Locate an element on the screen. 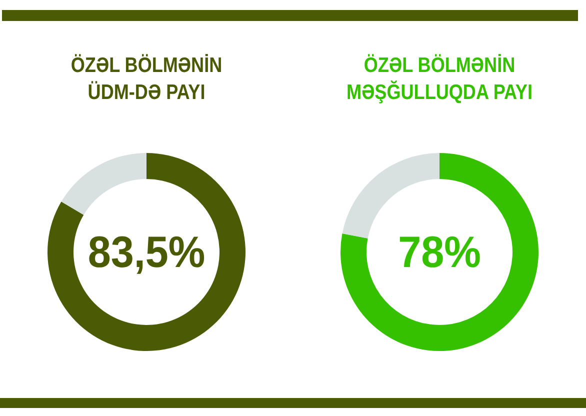 Image resolution: width=586 pixels, height=416 pixels. chart-title: ÖZƏL BÖLMƏNİN ÜDM-DƏ PAYI is located at coordinates (146, 79).